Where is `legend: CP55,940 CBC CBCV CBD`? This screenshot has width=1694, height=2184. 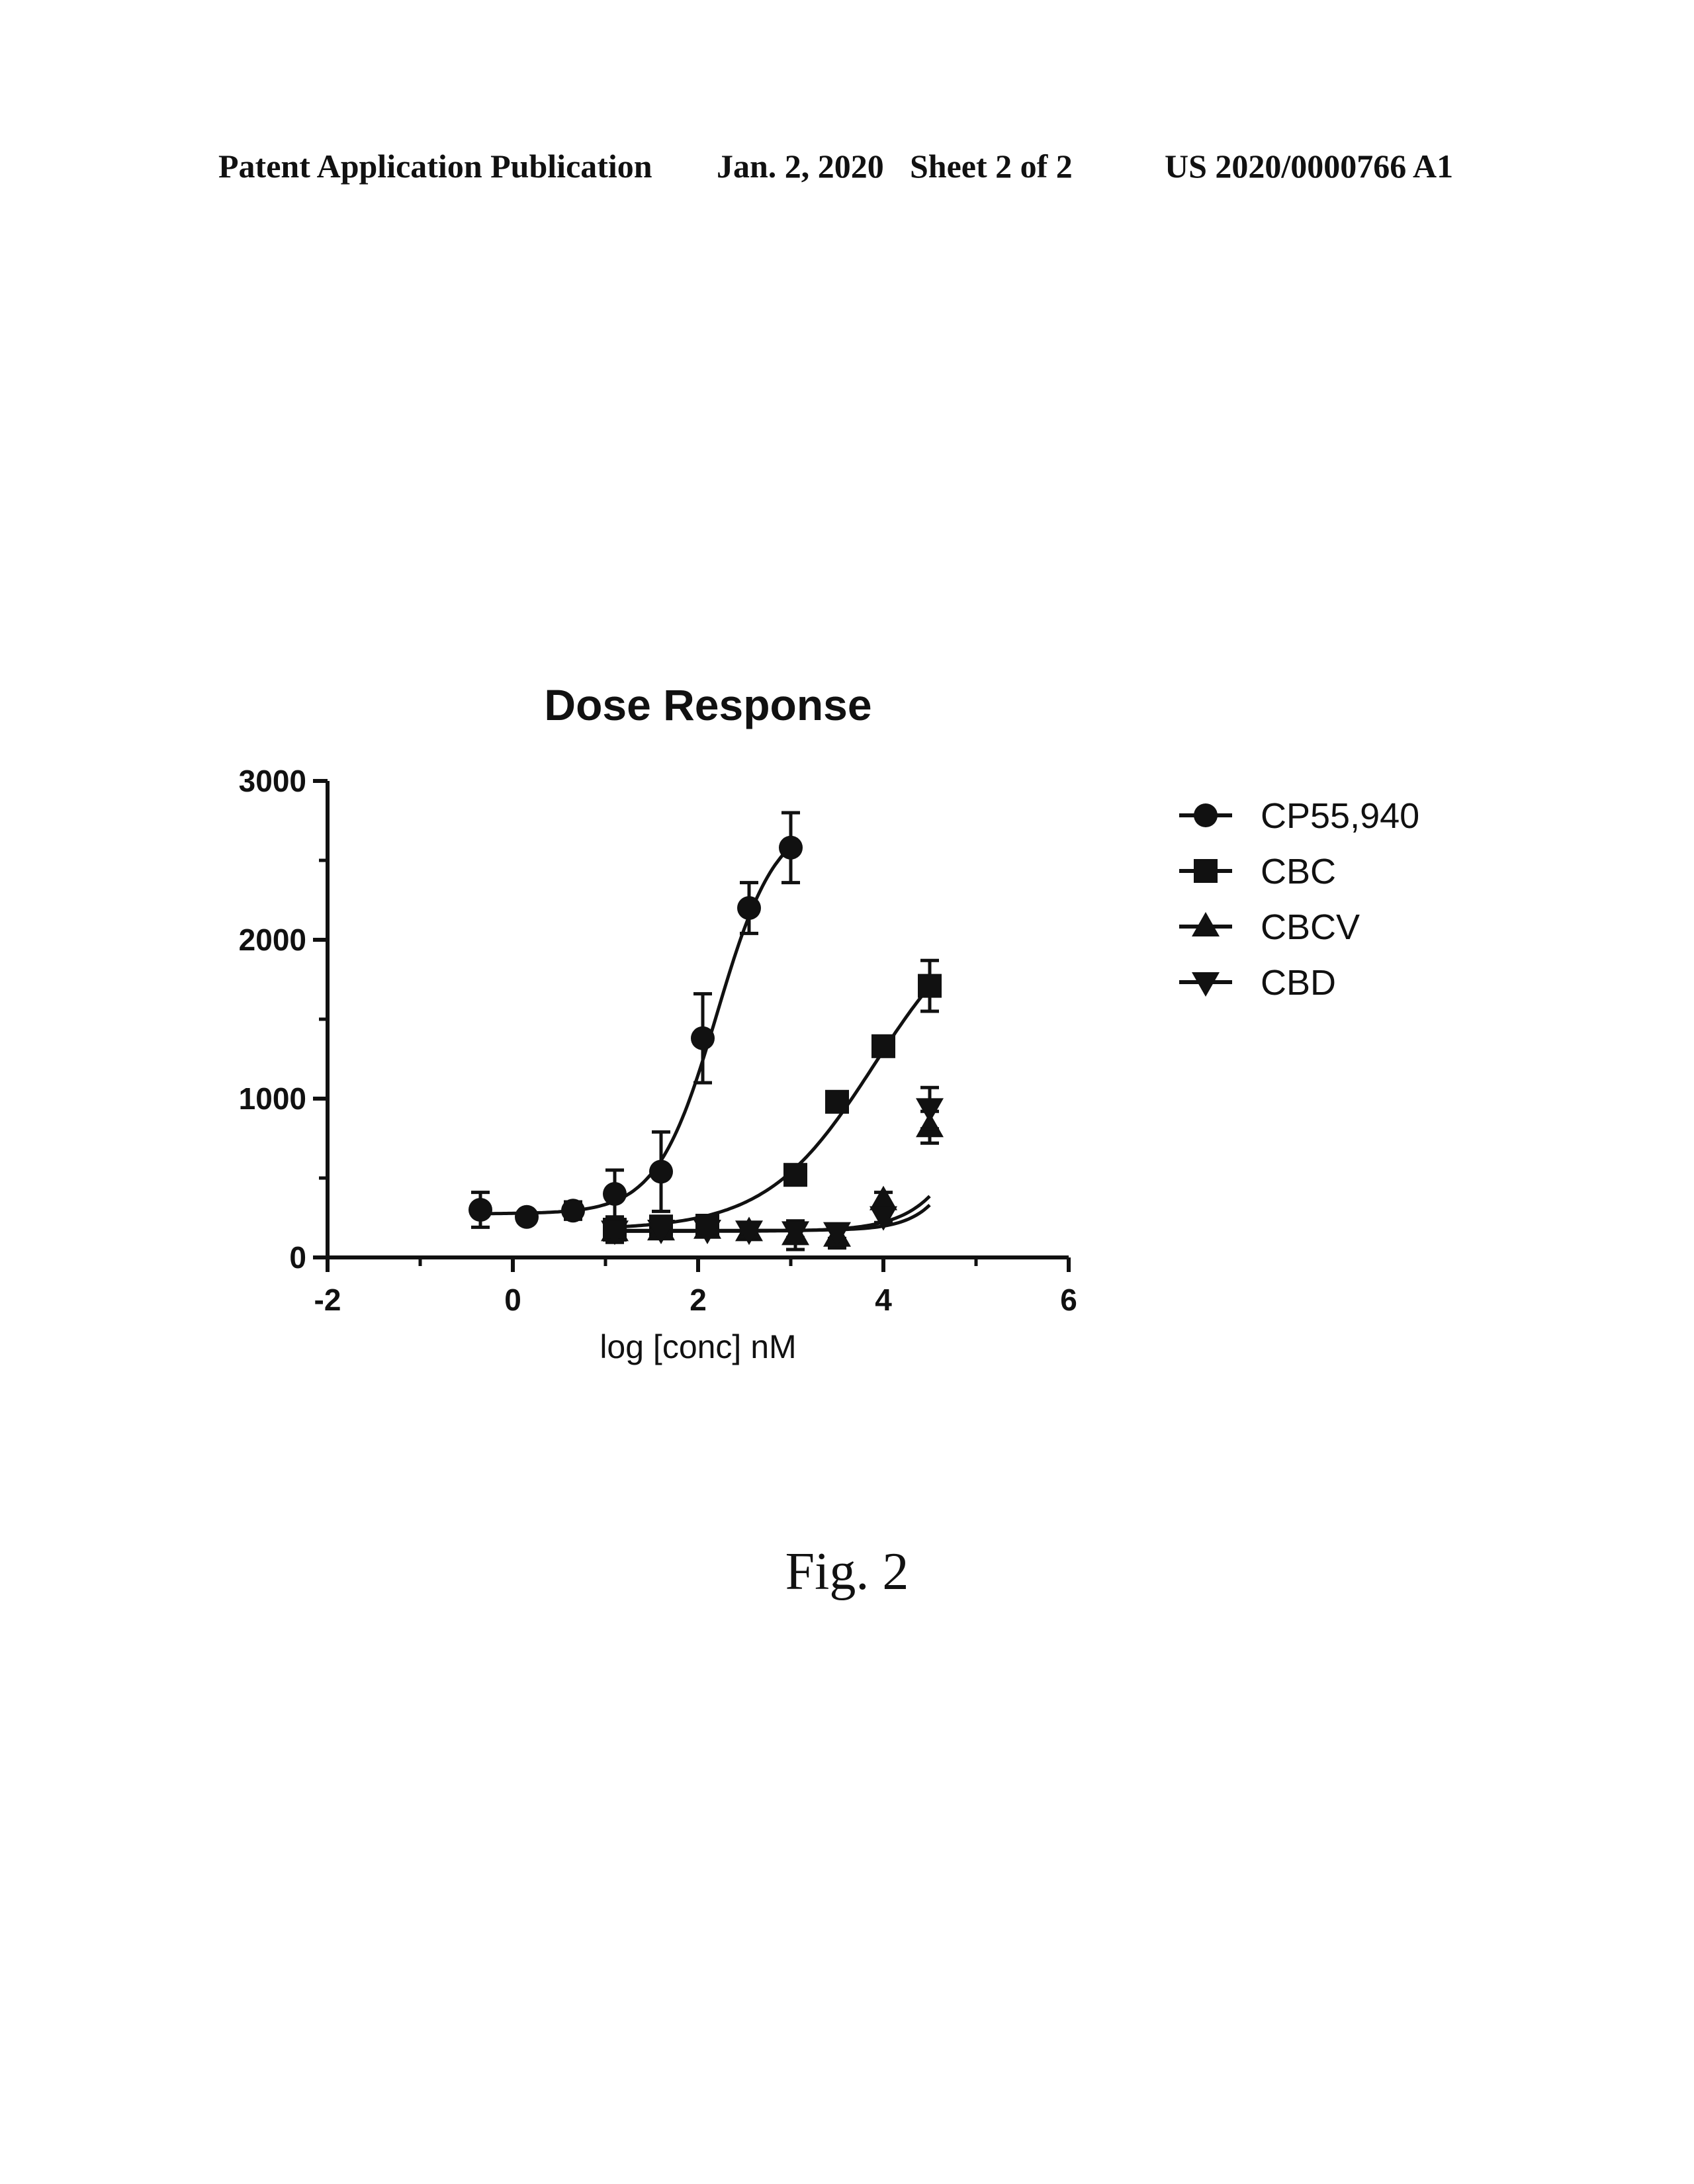
legend: CP55,940 CBC CBCV CBD is located at coordinates (1299, 899).